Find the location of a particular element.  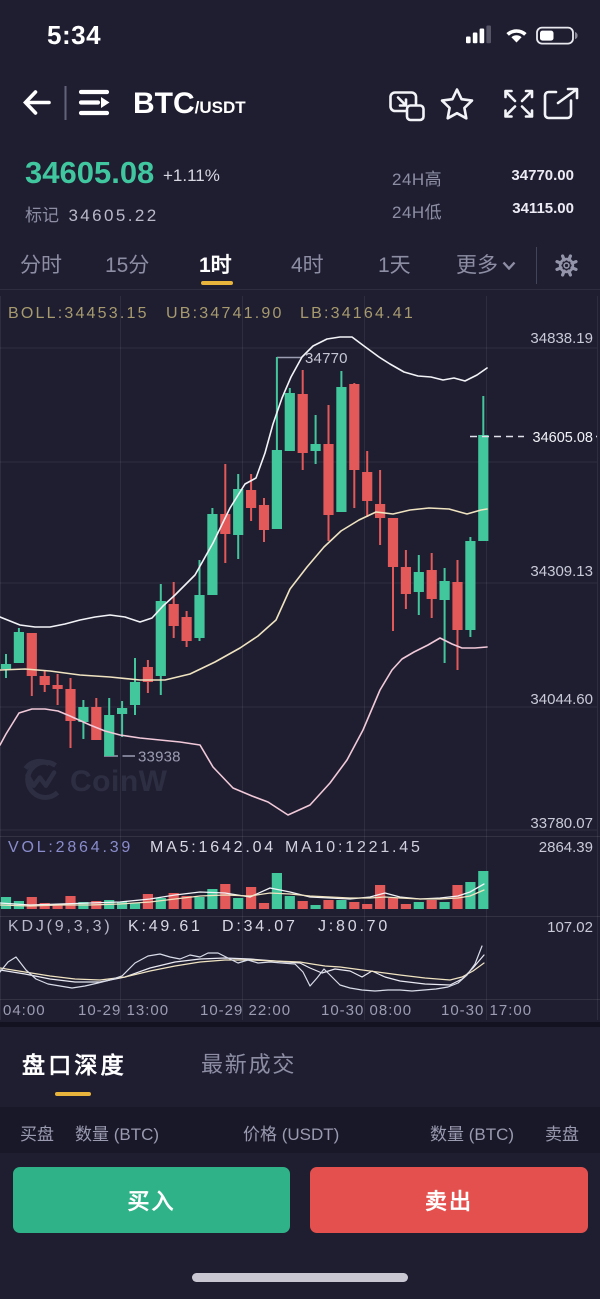

svg-text: J:80.70 is located at coordinates (354, 926).